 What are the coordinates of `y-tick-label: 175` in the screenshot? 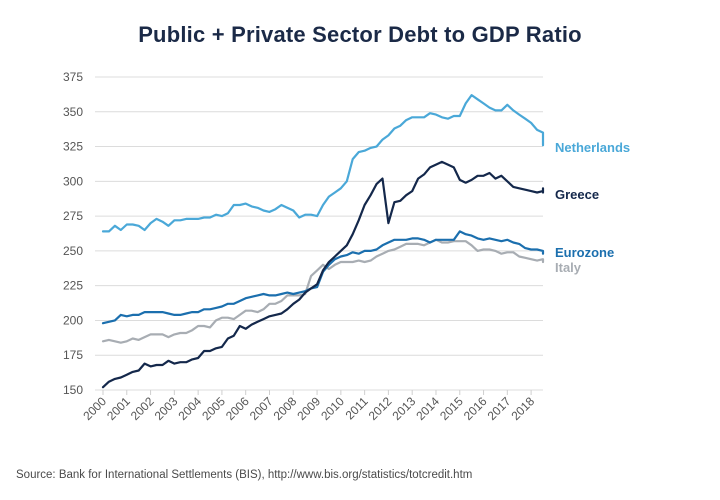 It's located at (73, 355).